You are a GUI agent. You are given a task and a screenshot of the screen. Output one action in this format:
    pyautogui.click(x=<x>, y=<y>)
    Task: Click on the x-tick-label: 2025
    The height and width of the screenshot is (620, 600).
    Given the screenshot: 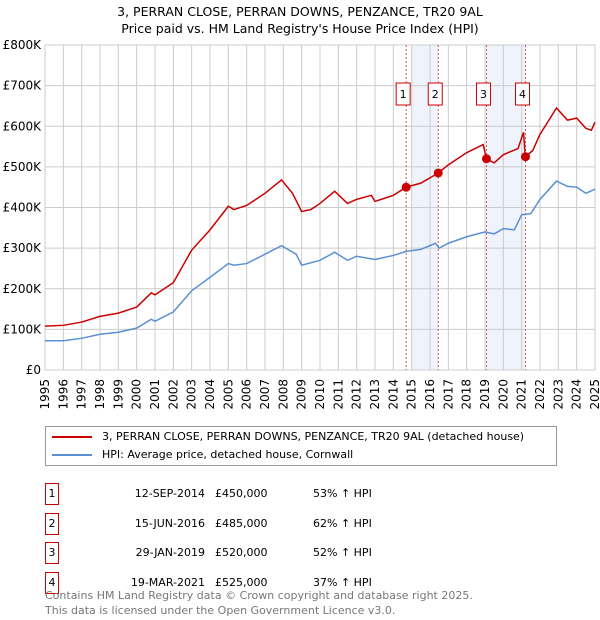 What is the action you would take?
    pyautogui.click(x=594, y=394)
    